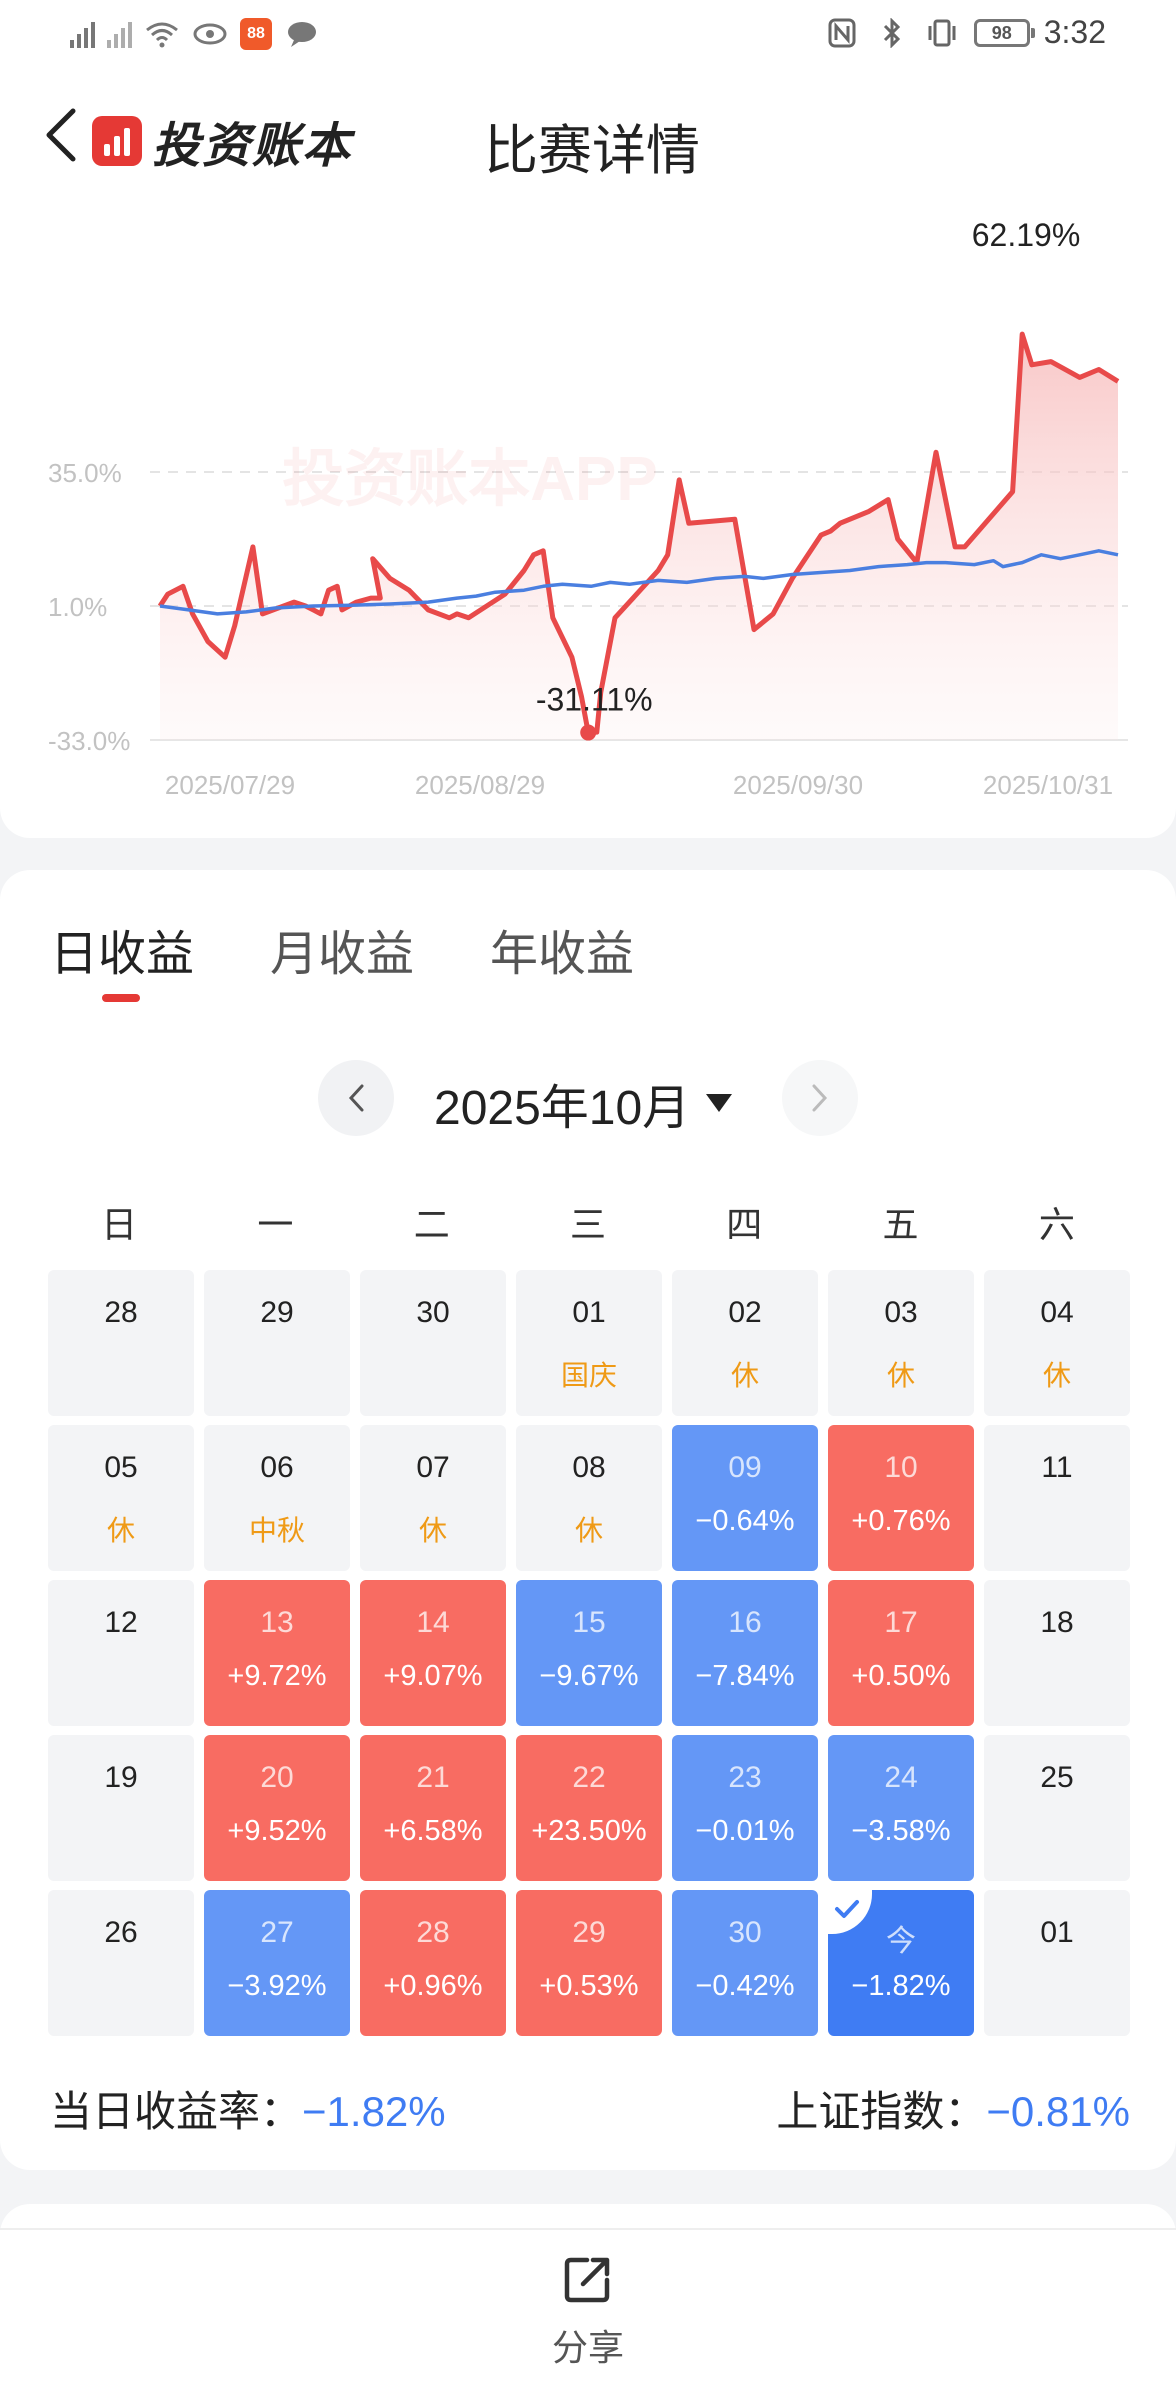  What do you see at coordinates (119, 34) in the screenshot?
I see `signal-secondary-icon` at bounding box center [119, 34].